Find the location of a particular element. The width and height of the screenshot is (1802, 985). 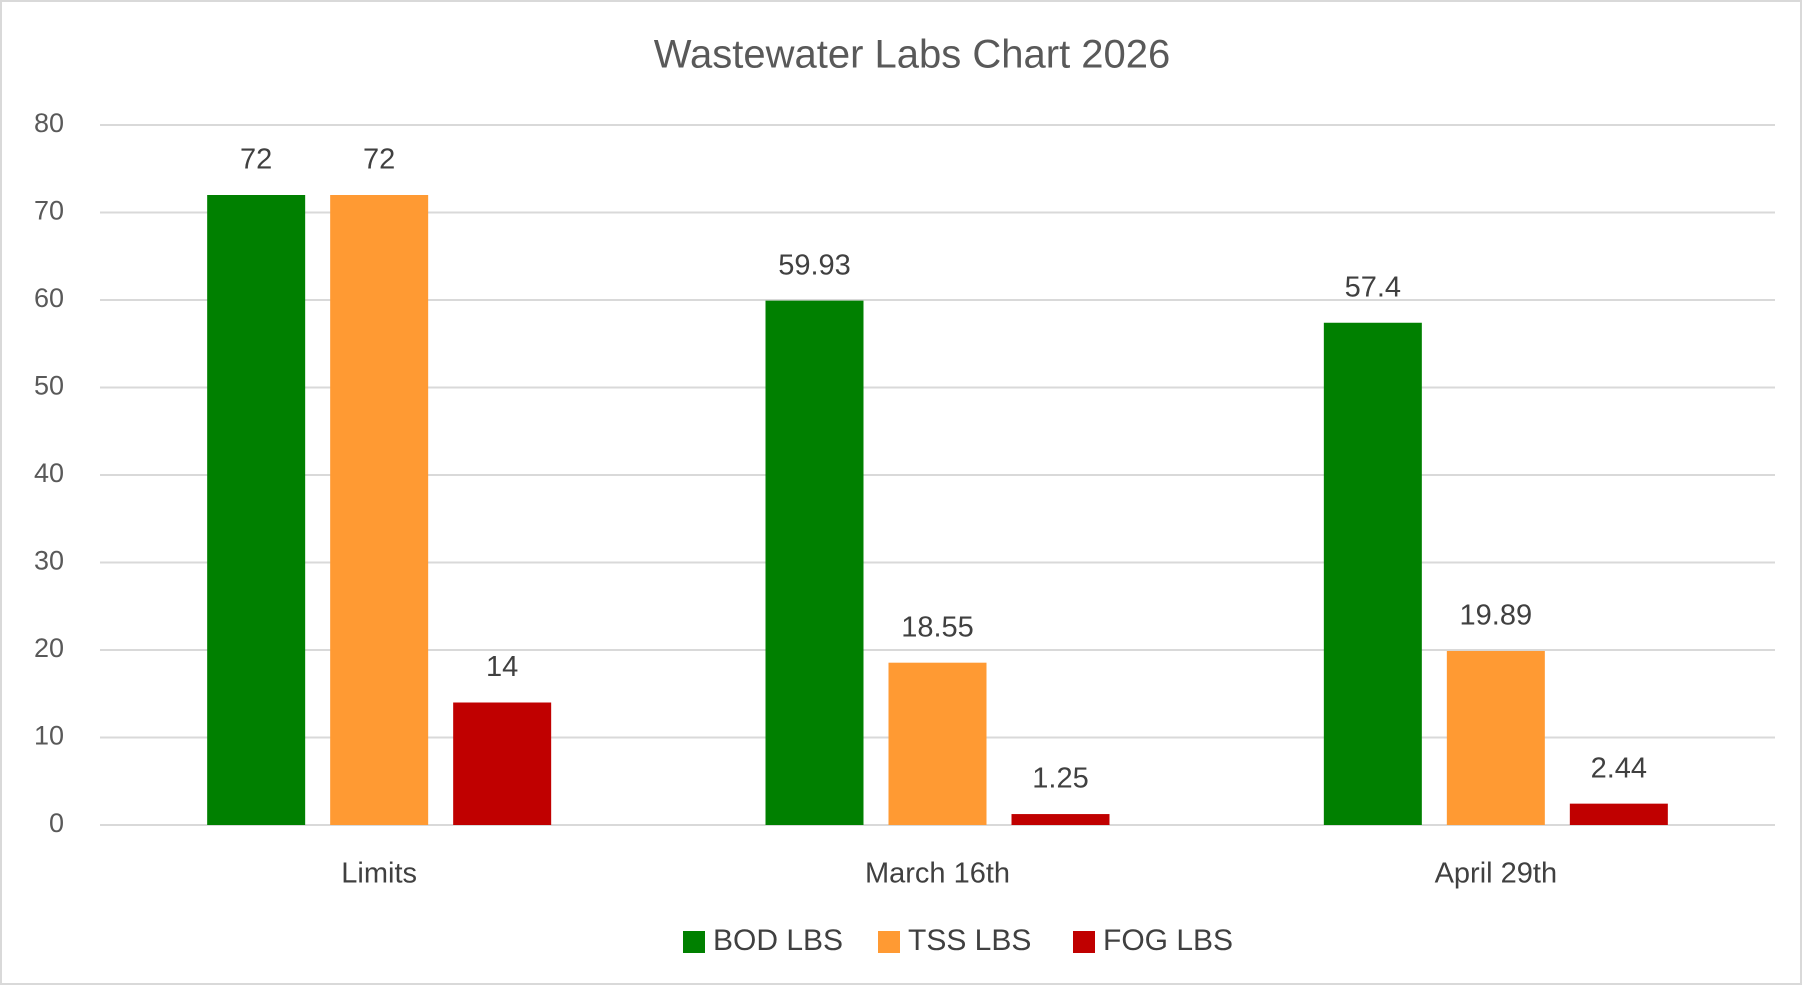

y-tick-label: 40 is located at coordinates (49, 473).